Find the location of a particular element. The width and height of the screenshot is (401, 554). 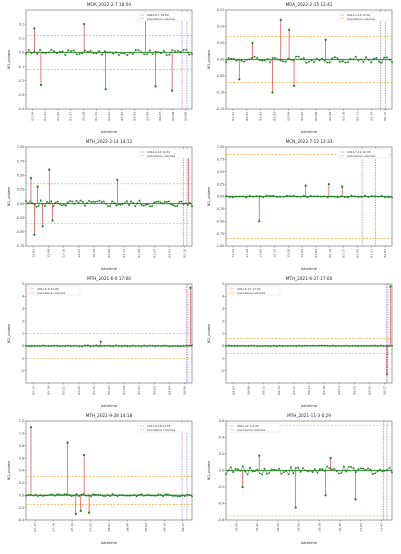

y-tick-label: -0.2 is located at coordinates (221, 487).